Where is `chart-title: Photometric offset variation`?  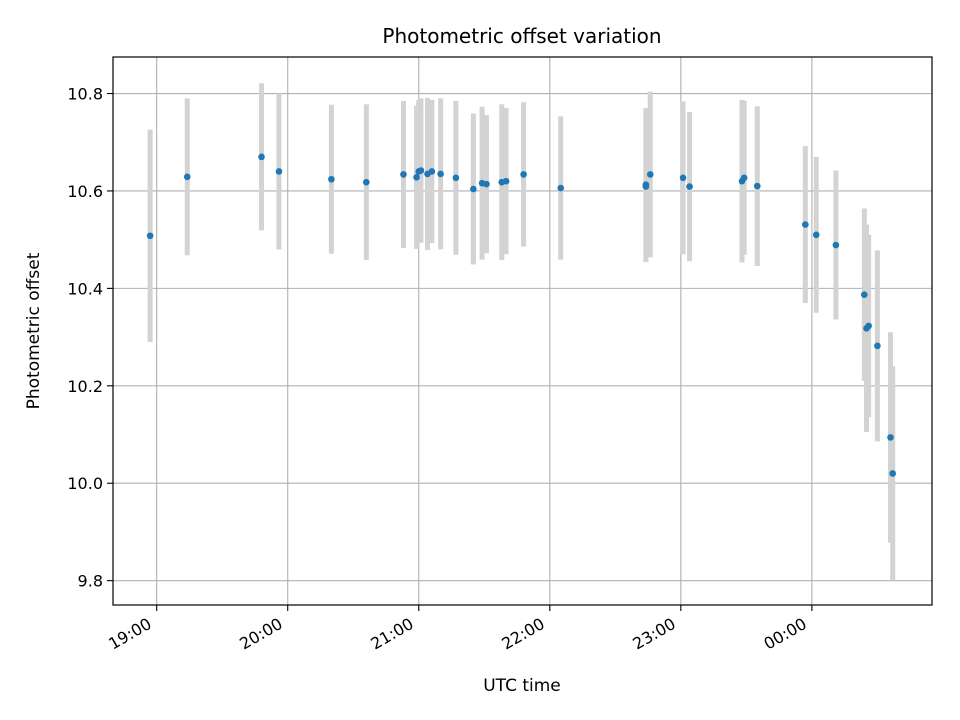 chart-title: Photometric offset variation is located at coordinates (521, 36).